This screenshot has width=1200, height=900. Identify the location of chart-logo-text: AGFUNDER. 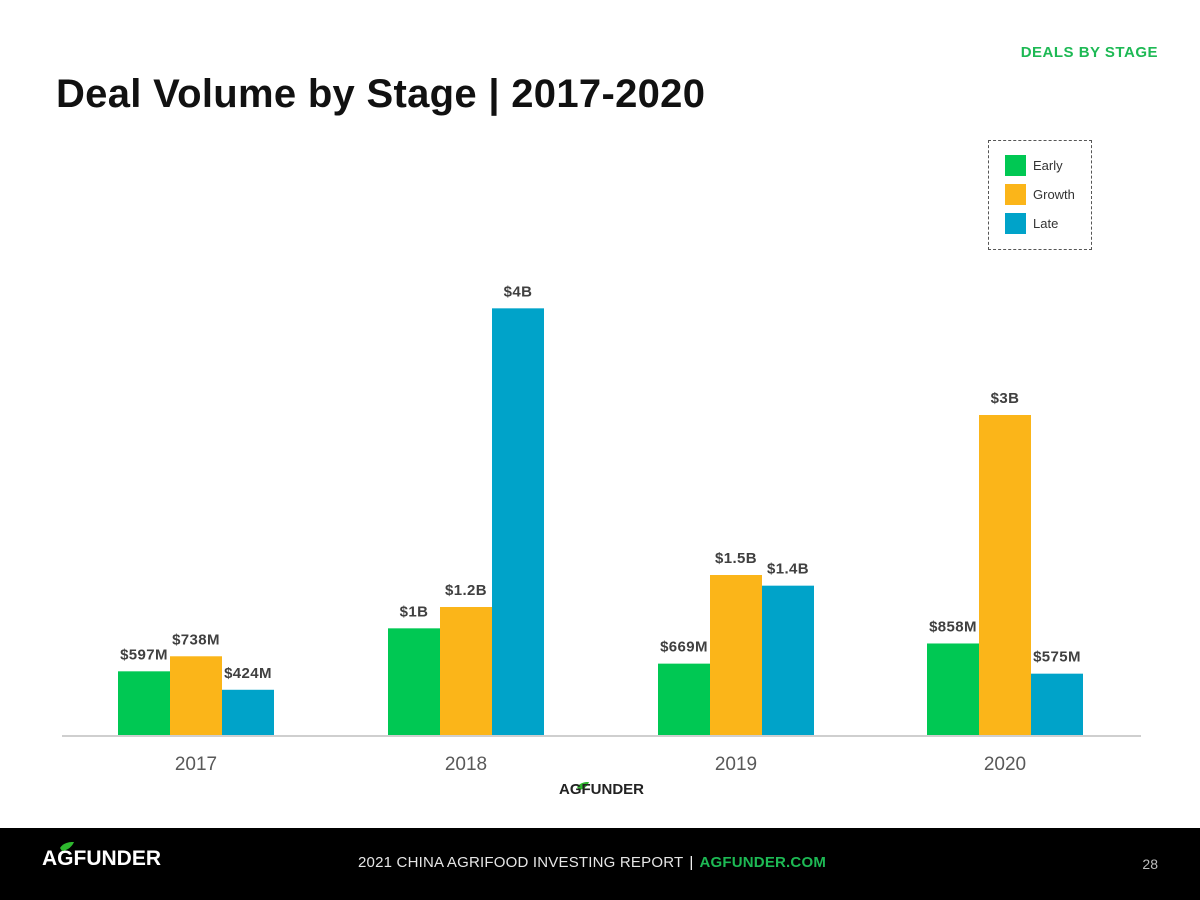
(601, 789).